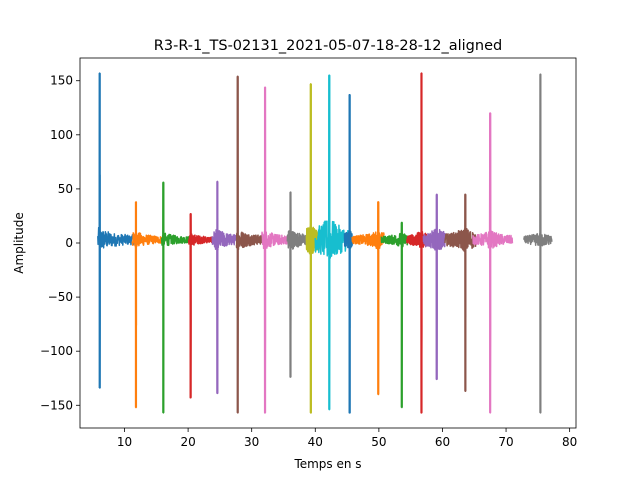  Describe the element at coordinates (251, 442) in the screenshot. I see `x-tick-label: 30` at that location.